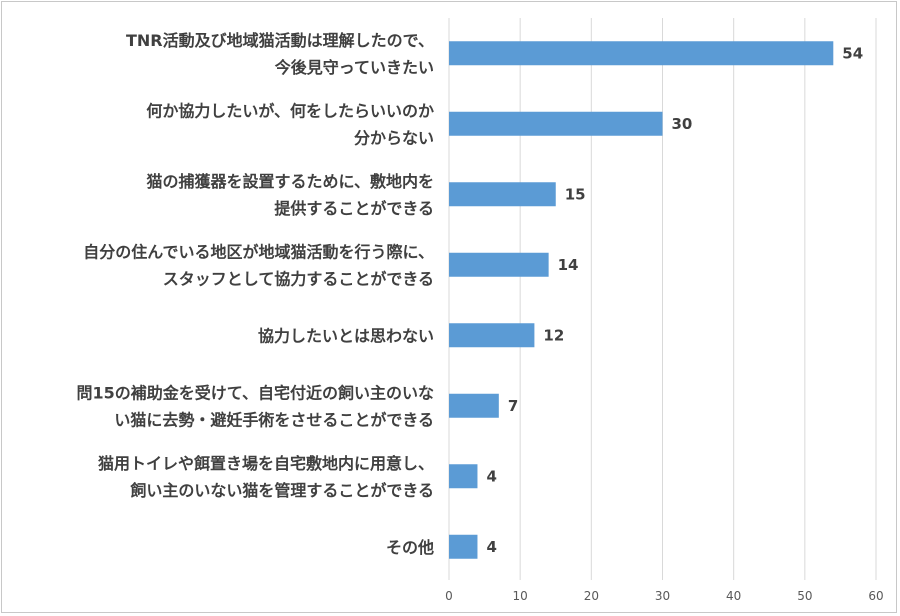 The height and width of the screenshot is (616, 900). What do you see at coordinates (394, 137) in the screenshot?
I see `category-label: 分からない` at bounding box center [394, 137].